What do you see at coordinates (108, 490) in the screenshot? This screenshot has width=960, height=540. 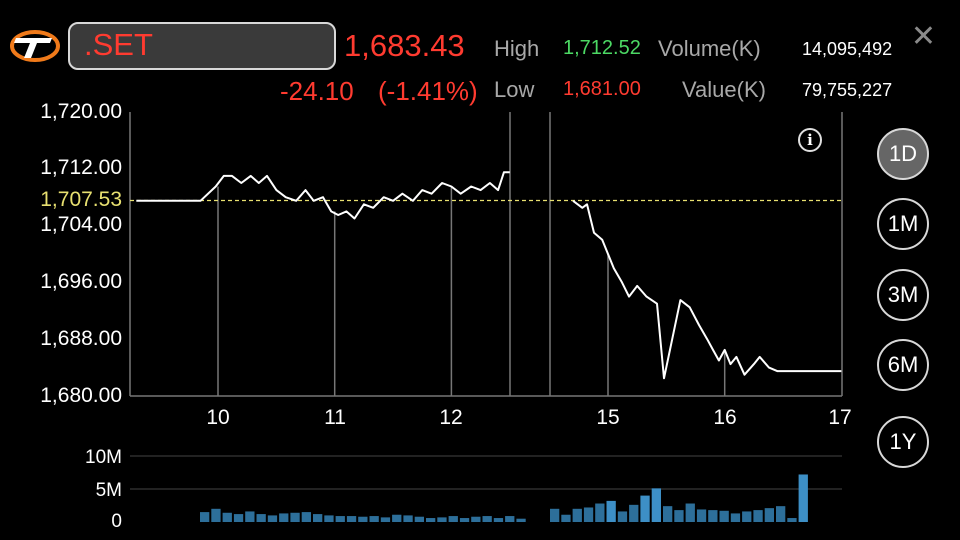 I see `volume-y-label: 5M` at bounding box center [108, 490].